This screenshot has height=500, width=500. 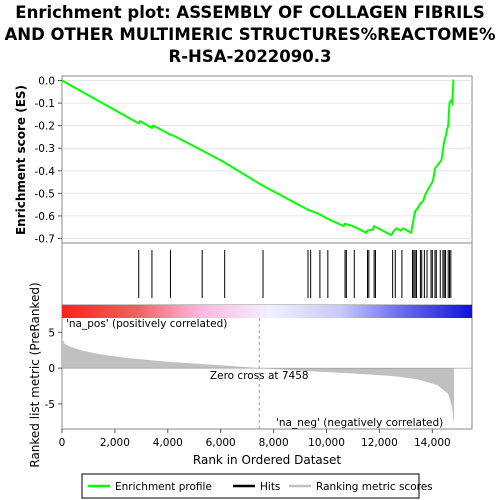 What do you see at coordinates (45, 239) in the screenshot?
I see `es-ytick-label: -0.7` at bounding box center [45, 239].